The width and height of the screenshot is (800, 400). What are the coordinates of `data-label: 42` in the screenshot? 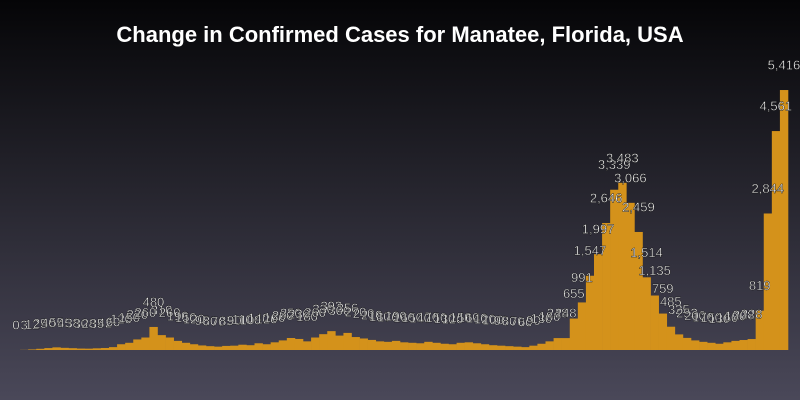 It's located at (105, 322).